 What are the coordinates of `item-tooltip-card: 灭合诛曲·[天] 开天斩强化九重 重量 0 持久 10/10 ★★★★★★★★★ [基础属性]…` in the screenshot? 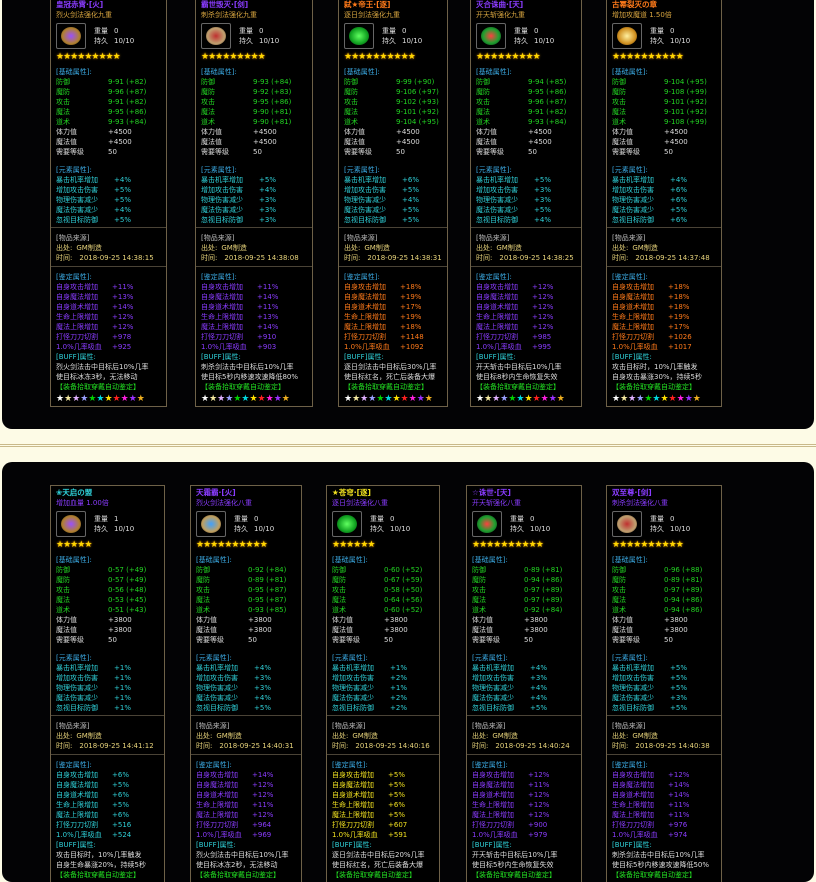 It's located at (526, 203).